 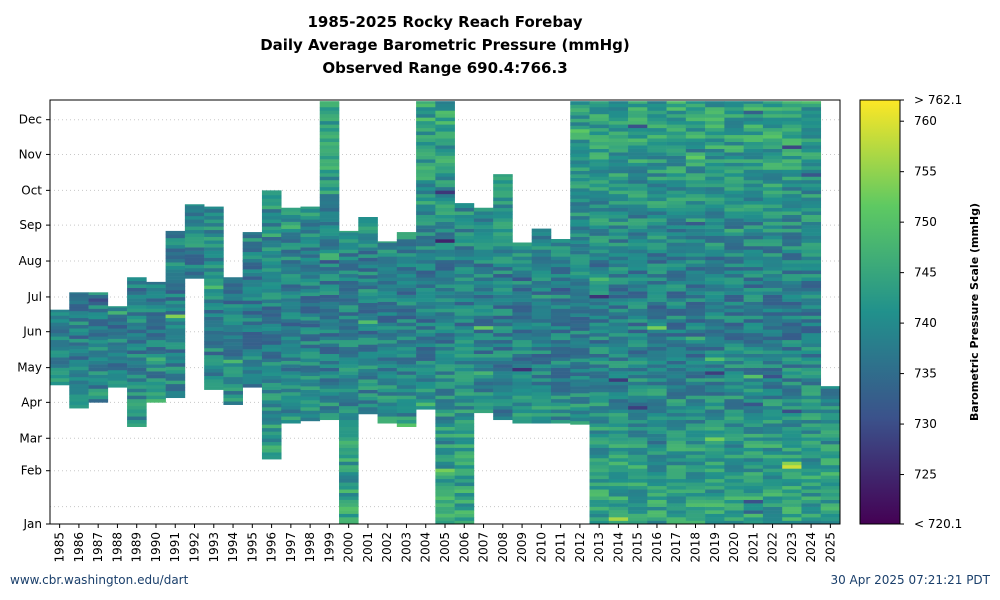 I want to click on x-tick-label-2024: 2024, so click(x=811, y=547).